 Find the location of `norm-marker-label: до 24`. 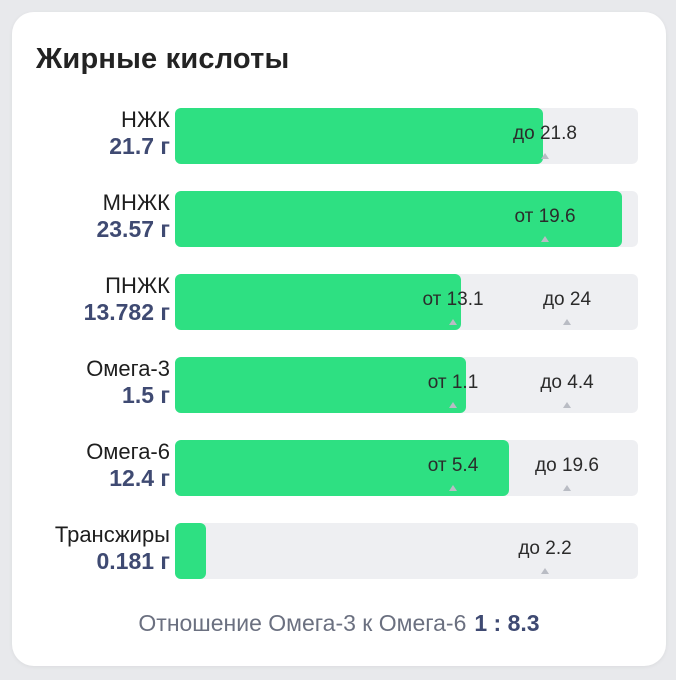

norm-marker-label: до 24 is located at coordinates (567, 299).